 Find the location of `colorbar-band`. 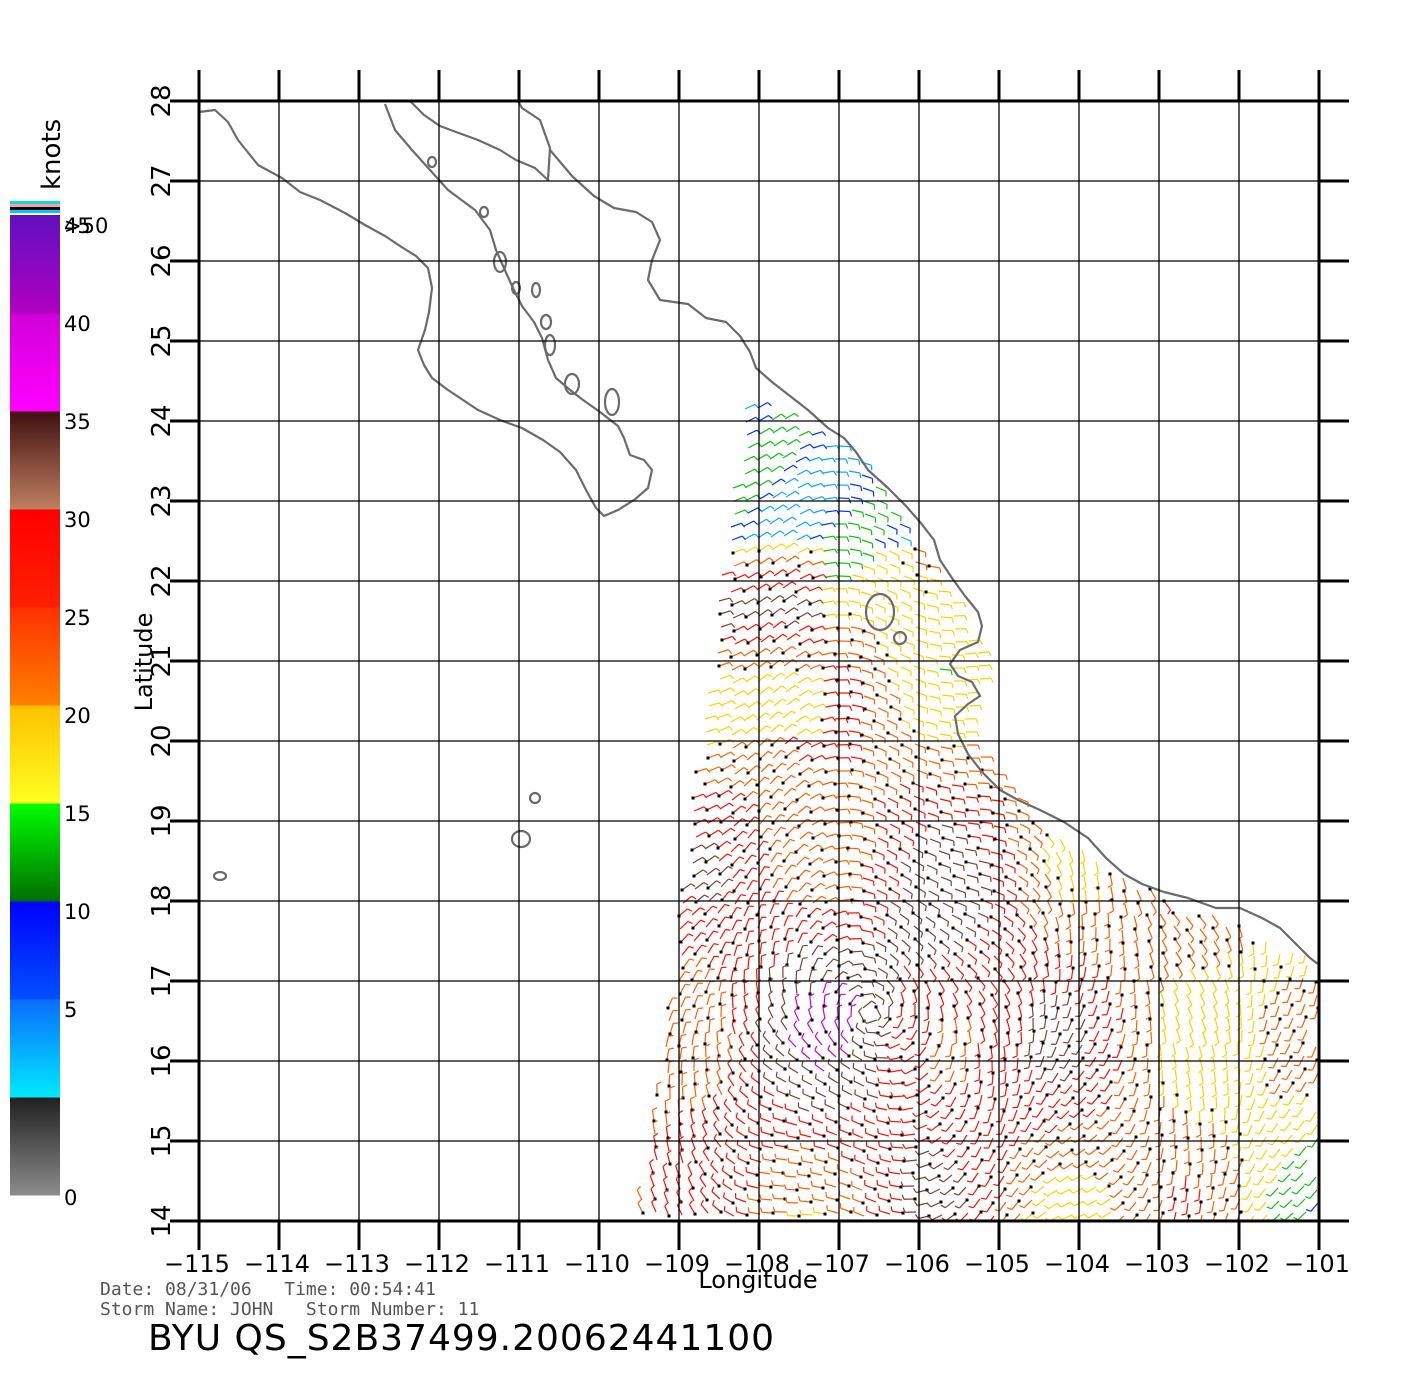

colorbar-band is located at coordinates (35, 656).